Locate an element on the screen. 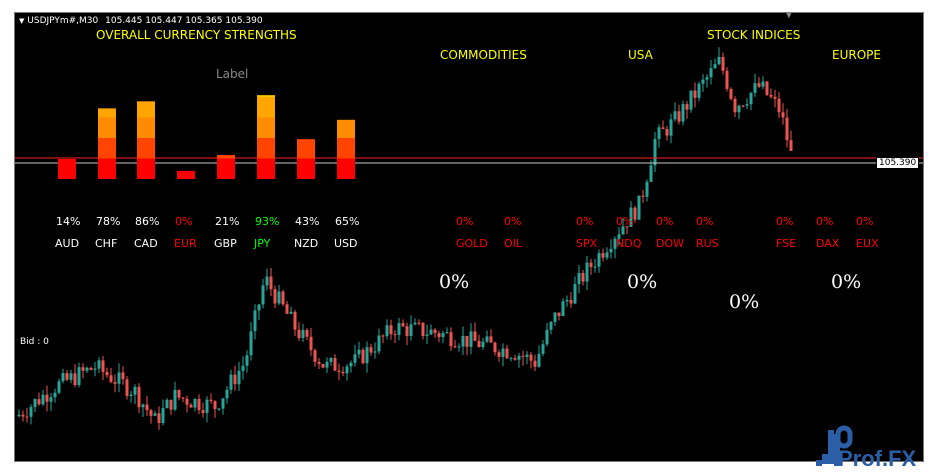  currency-pct-aud: 14% is located at coordinates (68, 221).